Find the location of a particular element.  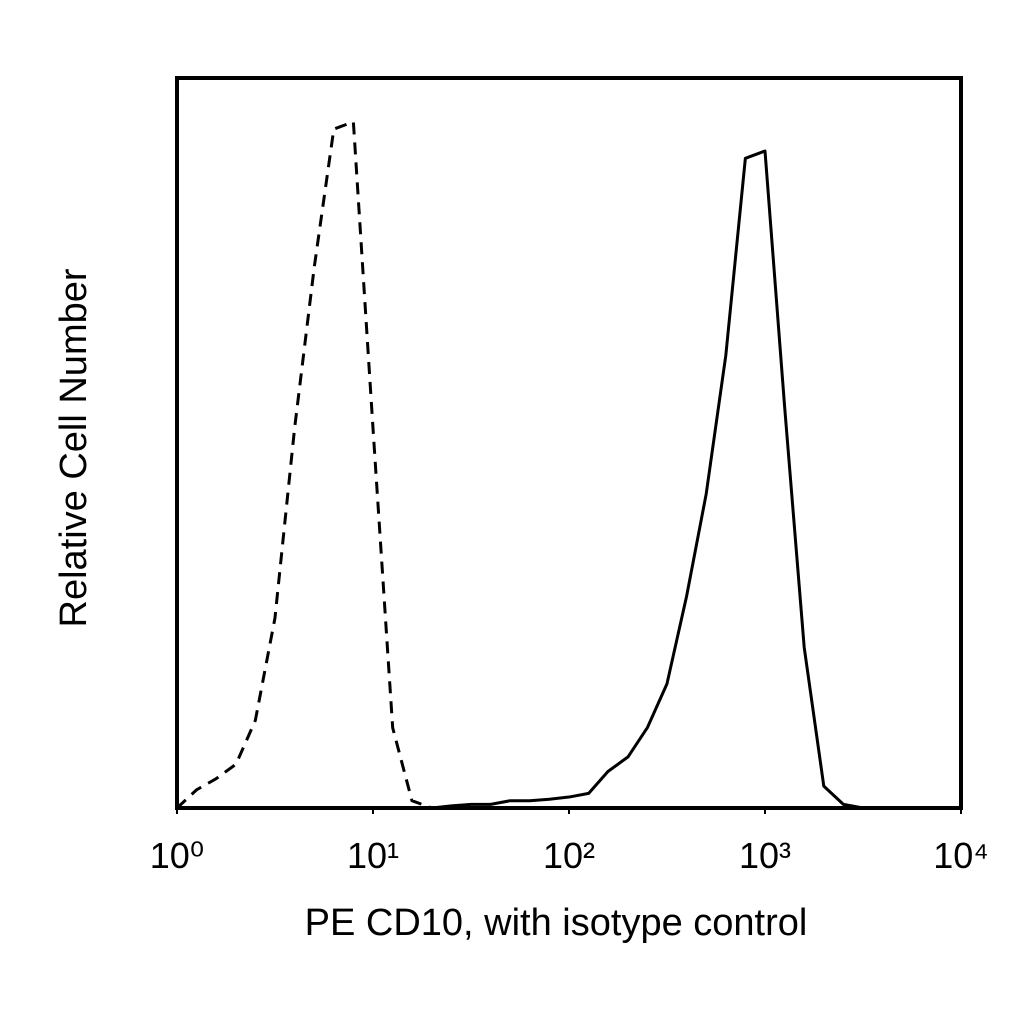

x-tick-label: 10¹ is located at coordinates (373, 855).